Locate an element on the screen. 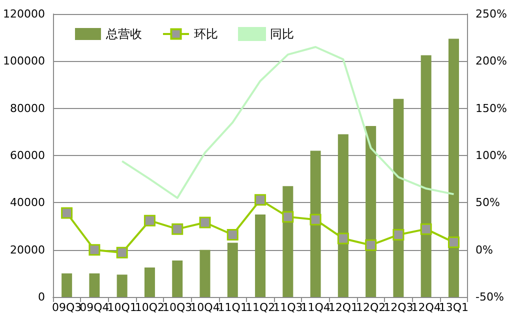  x-tick-label: 10Q4 is located at coordinates (205, 307).